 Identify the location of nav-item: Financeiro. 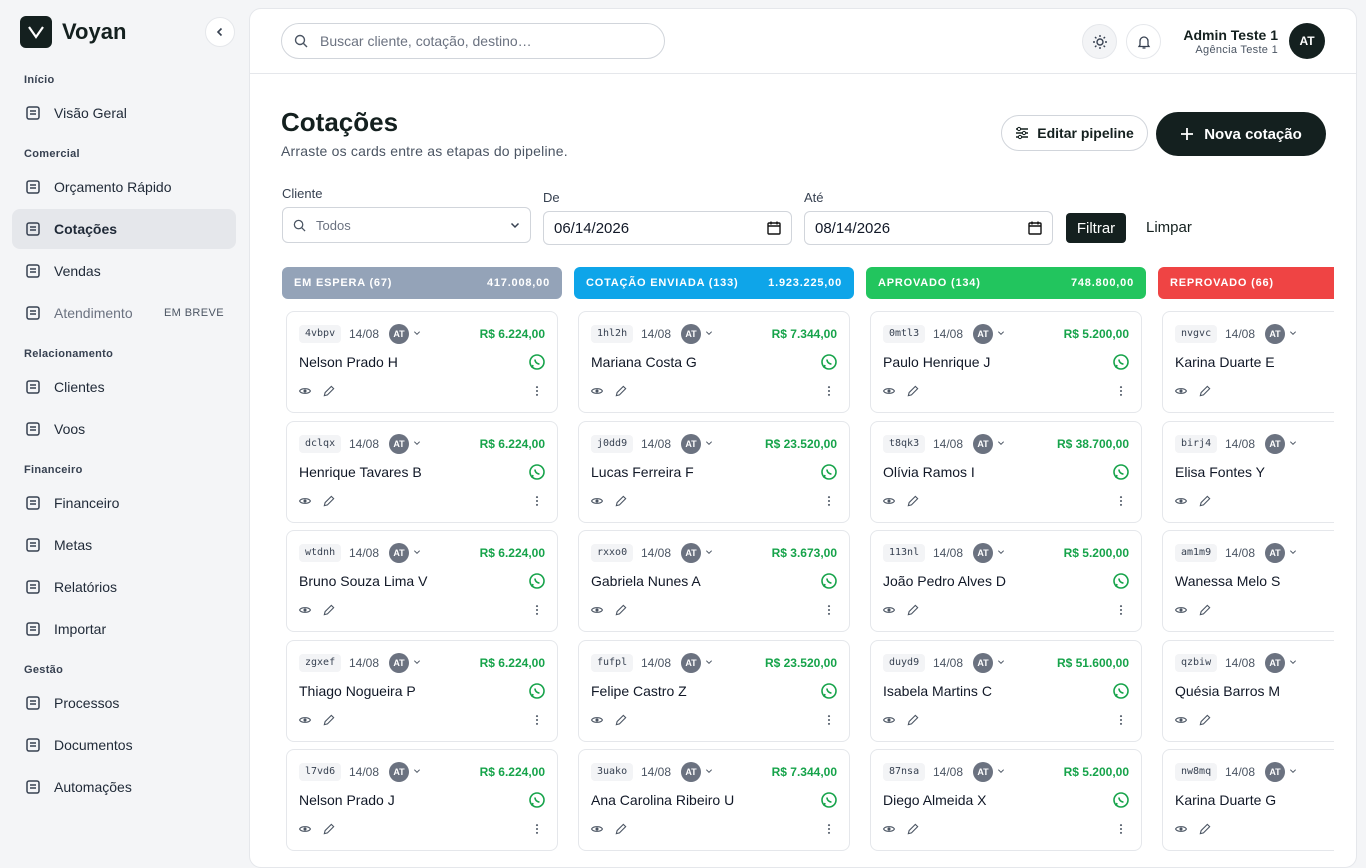
(124, 503).